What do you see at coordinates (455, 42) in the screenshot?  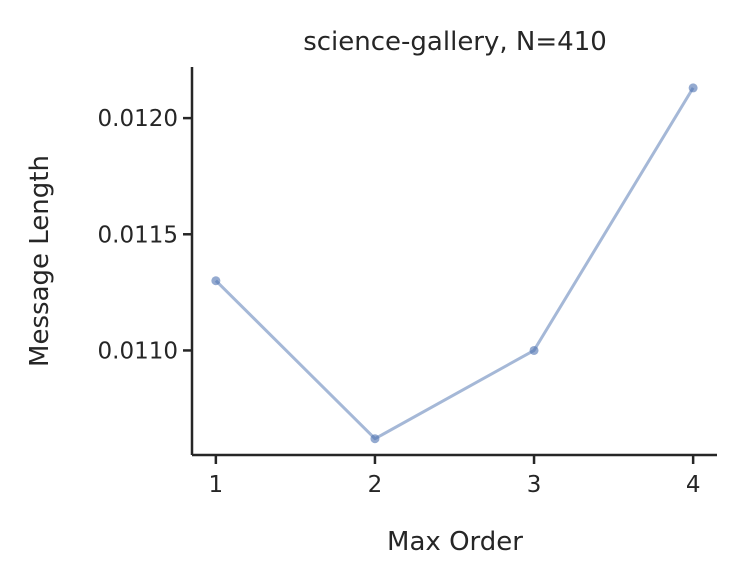 I see `chart-title: science-gallery, N=410` at bounding box center [455, 42].